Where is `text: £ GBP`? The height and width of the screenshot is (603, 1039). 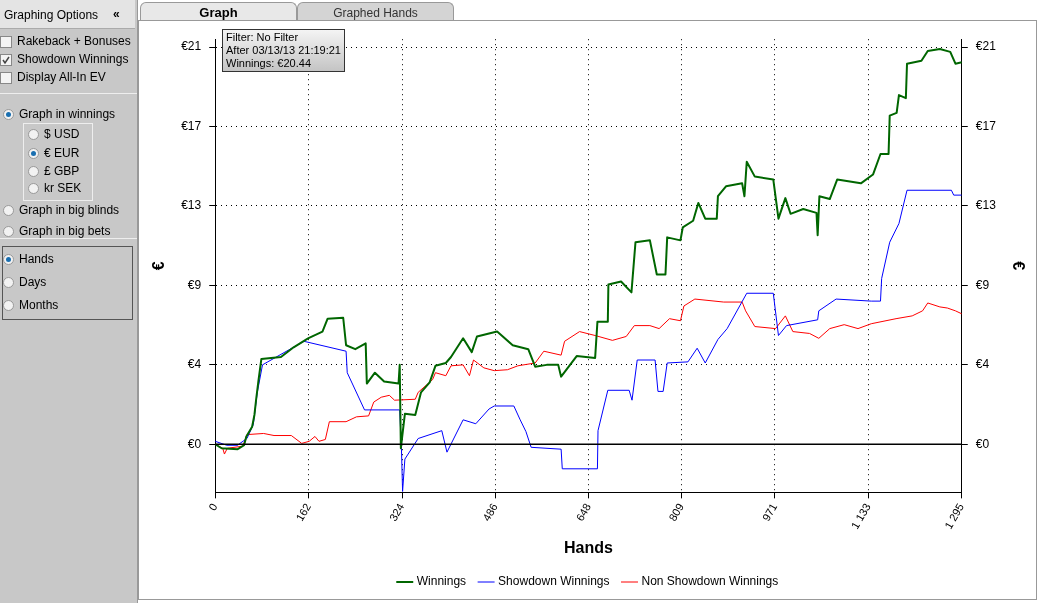
text: £ GBP is located at coordinates (62, 171).